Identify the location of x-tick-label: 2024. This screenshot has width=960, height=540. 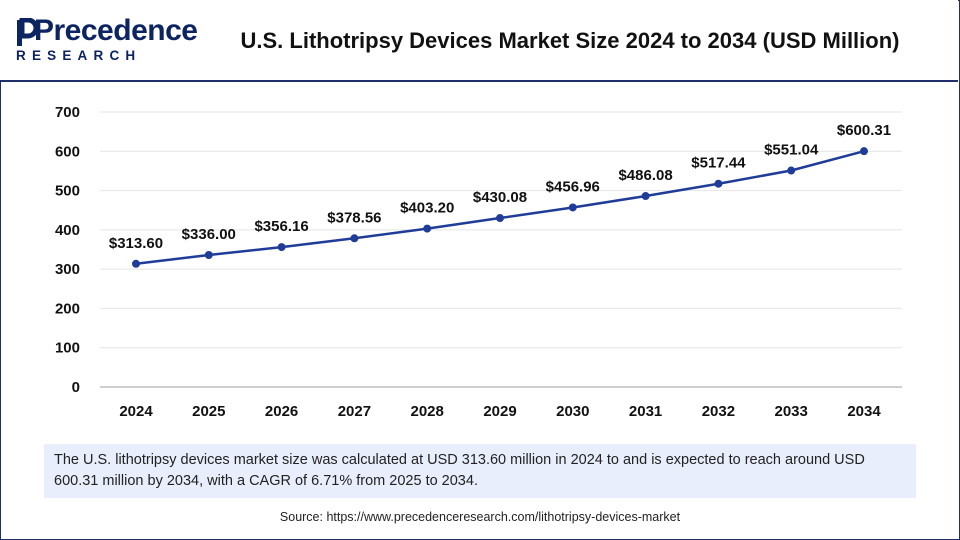
(136, 411).